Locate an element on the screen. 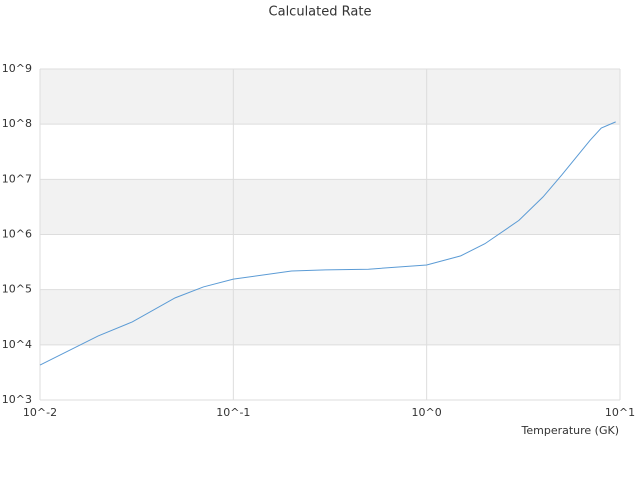  chart-title: Calculated Rate is located at coordinates (320, 12).